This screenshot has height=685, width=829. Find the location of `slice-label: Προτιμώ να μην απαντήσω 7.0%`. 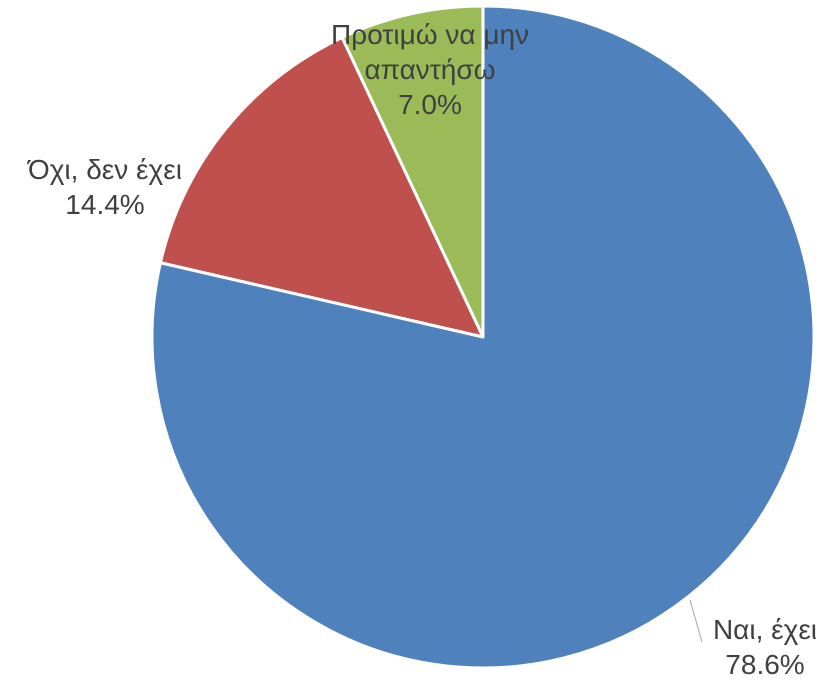

slice-label: Προτιμώ να μην απαντήσω 7.0% is located at coordinates (430, 69).